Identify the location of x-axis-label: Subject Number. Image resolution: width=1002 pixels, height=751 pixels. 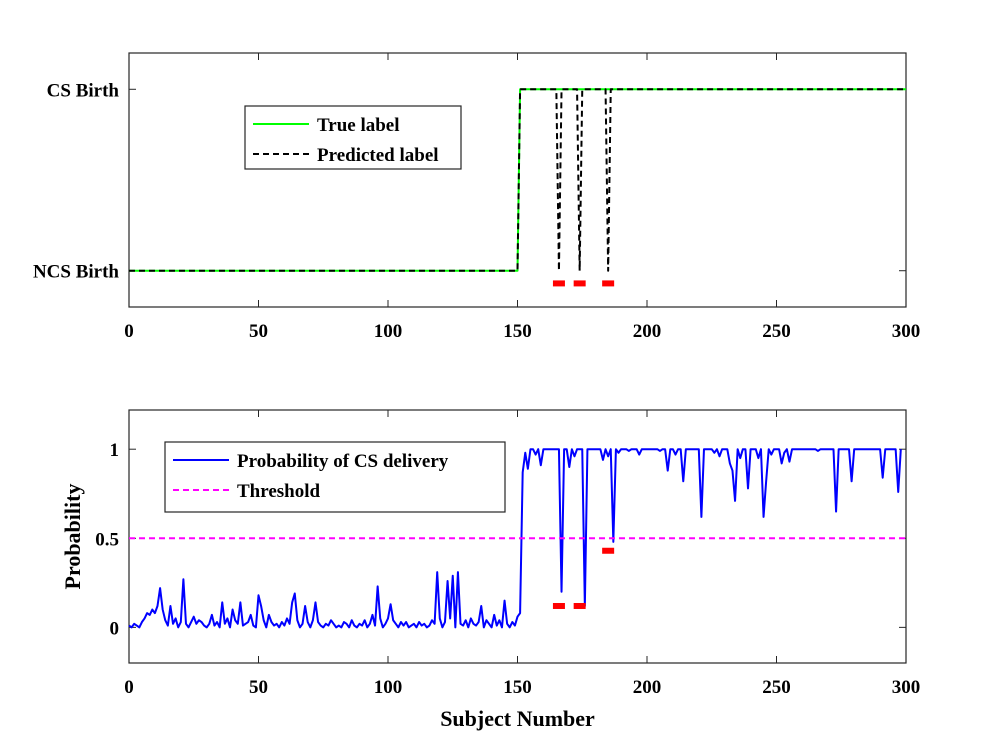
(517, 718).